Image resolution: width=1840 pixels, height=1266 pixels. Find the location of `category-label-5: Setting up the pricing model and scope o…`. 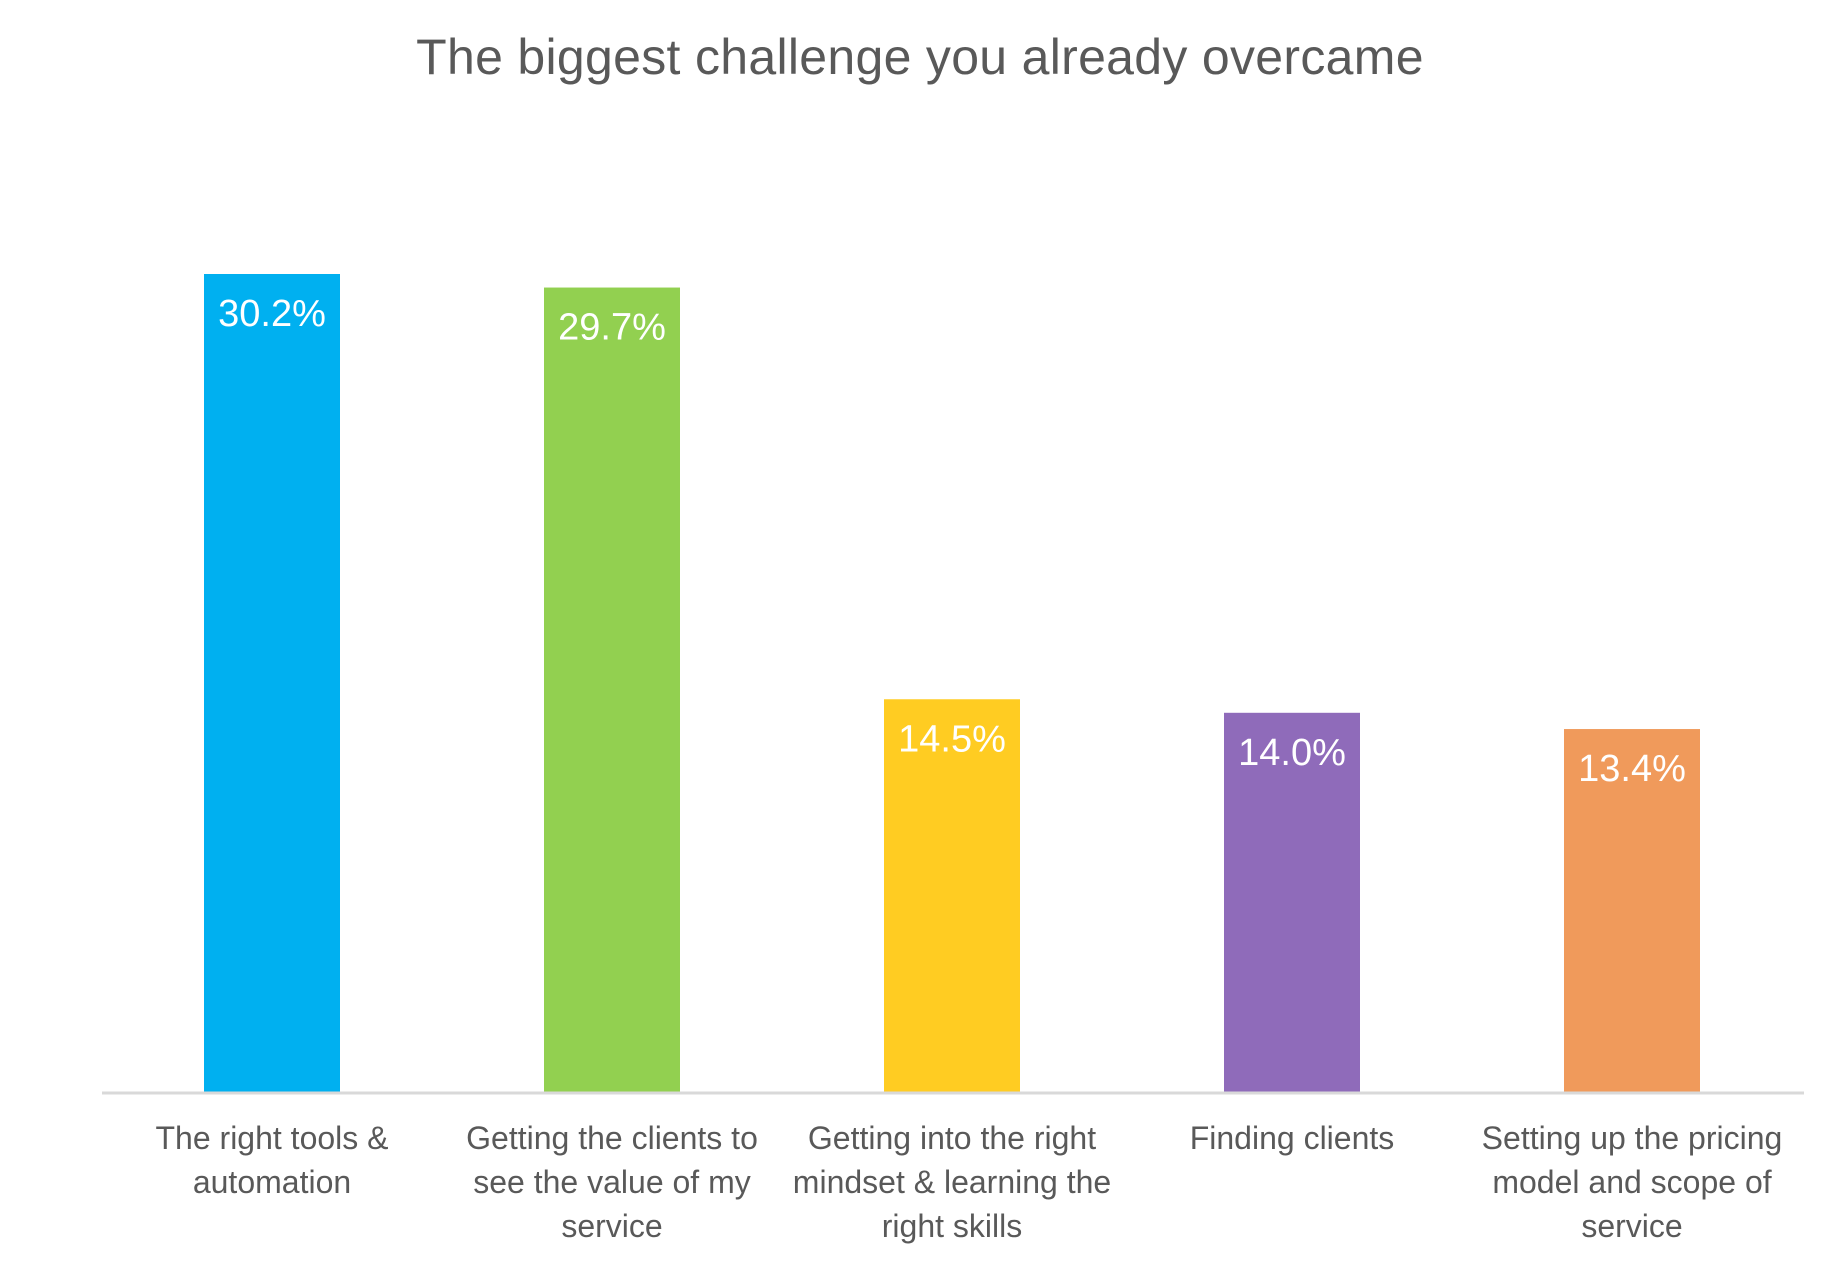

category-label-5: Setting up the pricing model and scope o… is located at coordinates (1632, 1182).